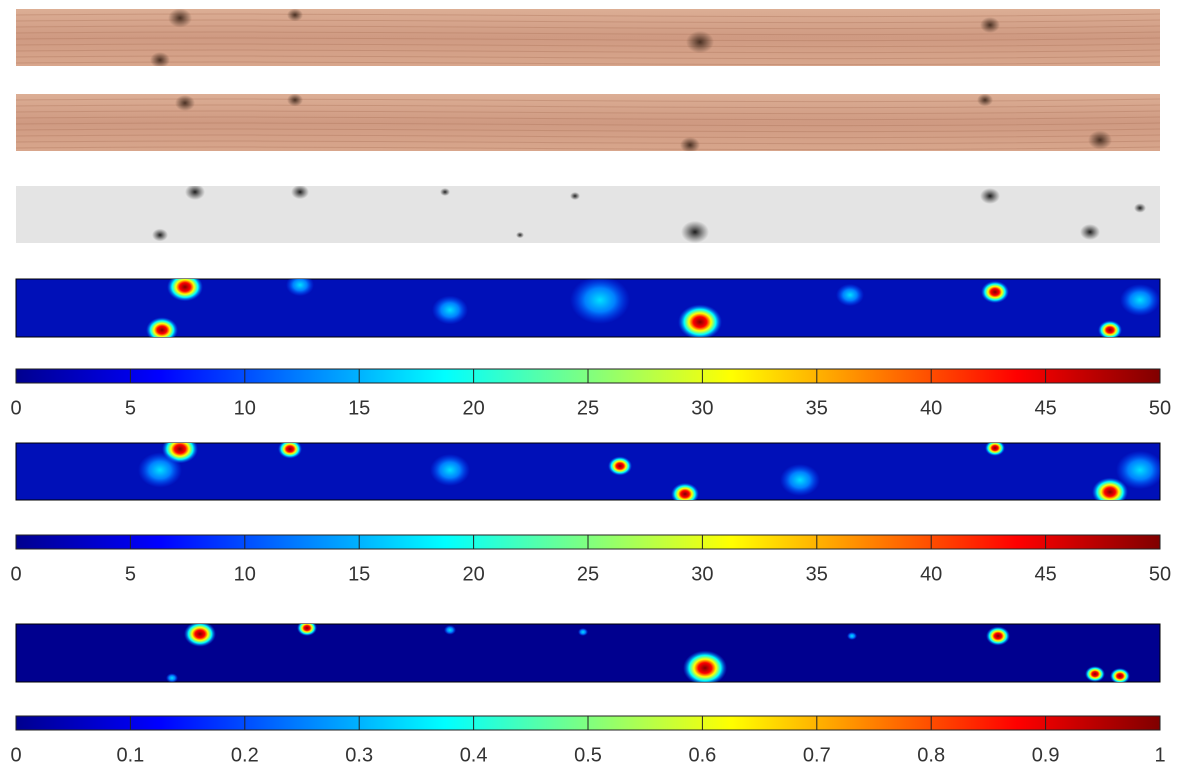 Image resolution: width=1179 pixels, height=772 pixels. Describe the element at coordinates (359, 755) in the screenshot. I see `colorbar-tick-label: 0.3` at that location.